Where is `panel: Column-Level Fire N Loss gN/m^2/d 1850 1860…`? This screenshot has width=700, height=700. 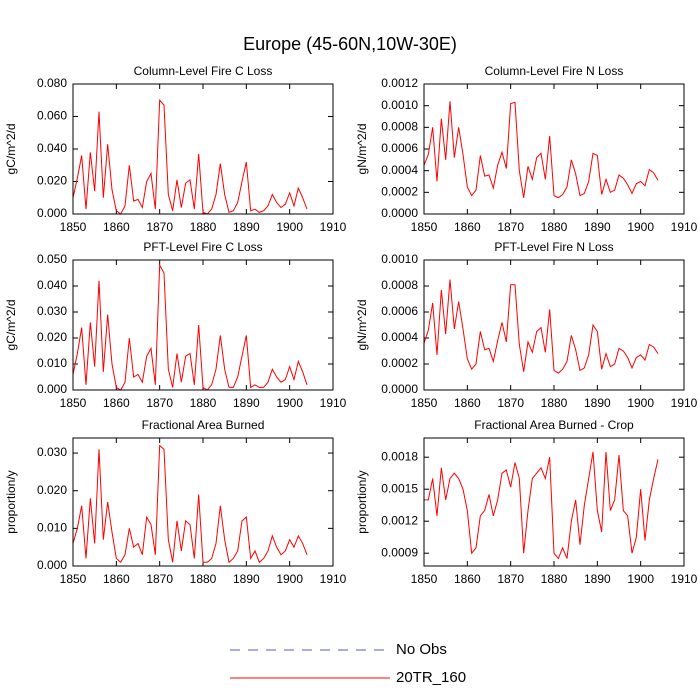
panel: Column-Level Fire N Loss gN/m^2/d 1850 1860… is located at coordinates (526, 149).